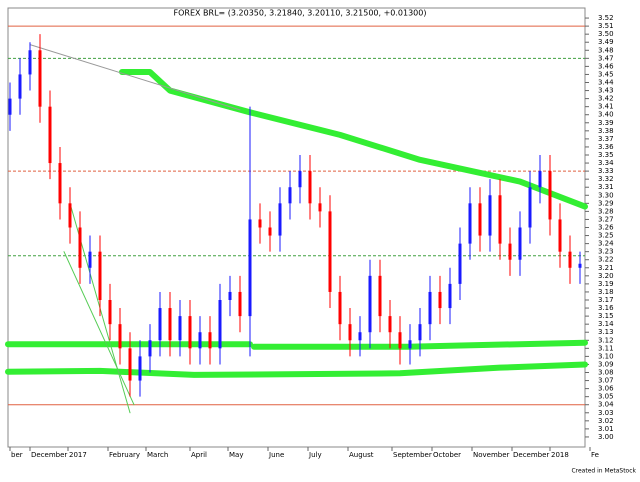  Describe the element at coordinates (606, 348) in the screenshot. I see `y-tick-label: 3.11` at that location.